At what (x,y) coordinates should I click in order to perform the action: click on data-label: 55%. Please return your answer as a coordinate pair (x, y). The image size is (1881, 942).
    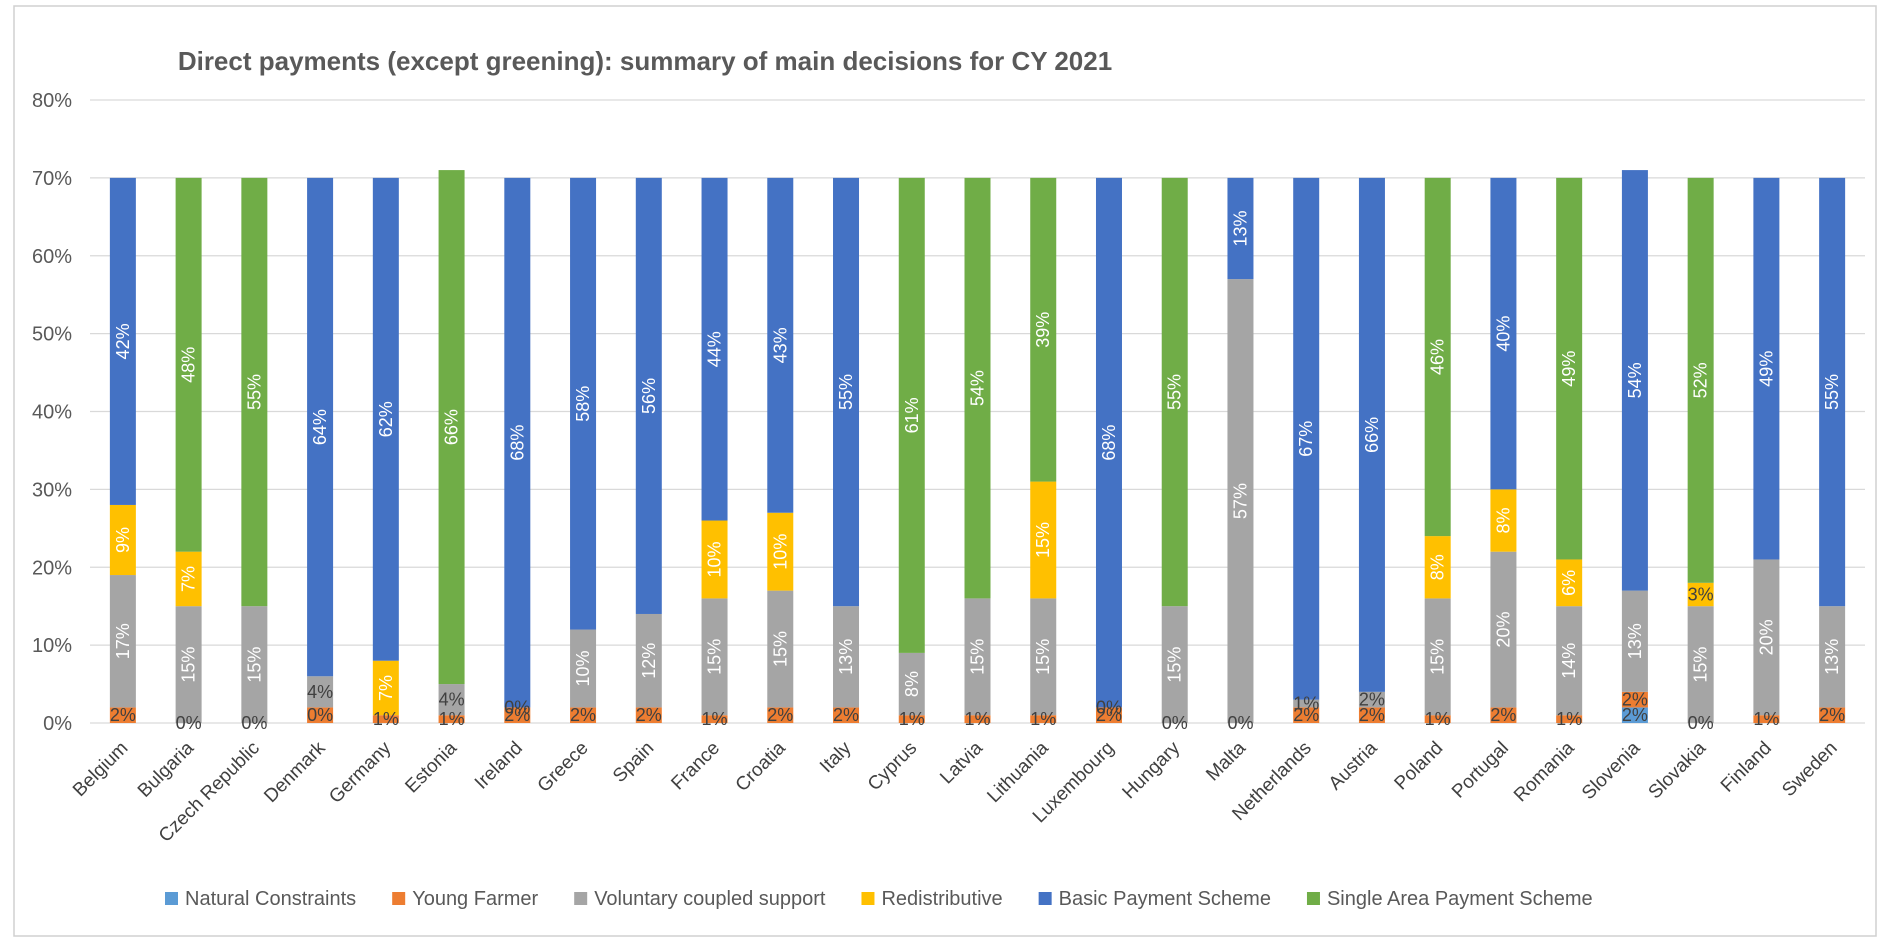
    Looking at the image, I should click on (846, 392).